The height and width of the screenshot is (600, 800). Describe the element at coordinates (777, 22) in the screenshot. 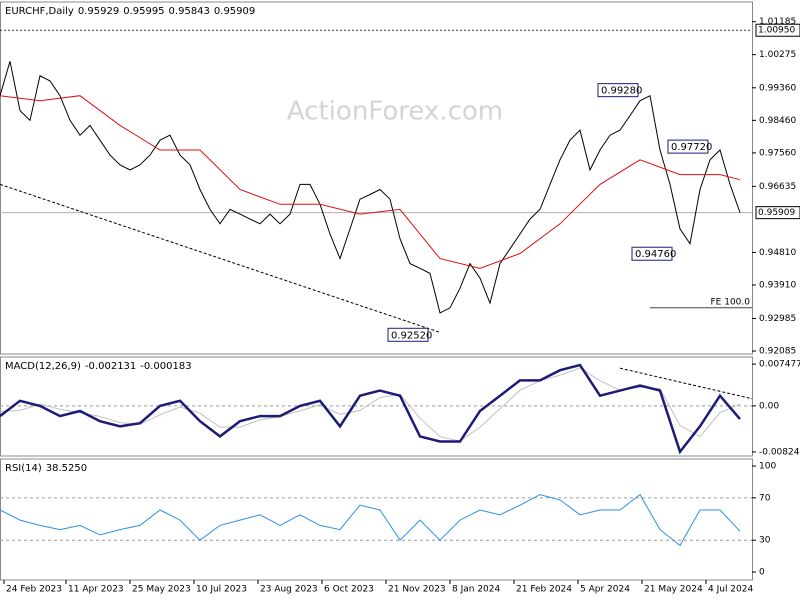

I see `y-tick-label: 1.01185` at that location.